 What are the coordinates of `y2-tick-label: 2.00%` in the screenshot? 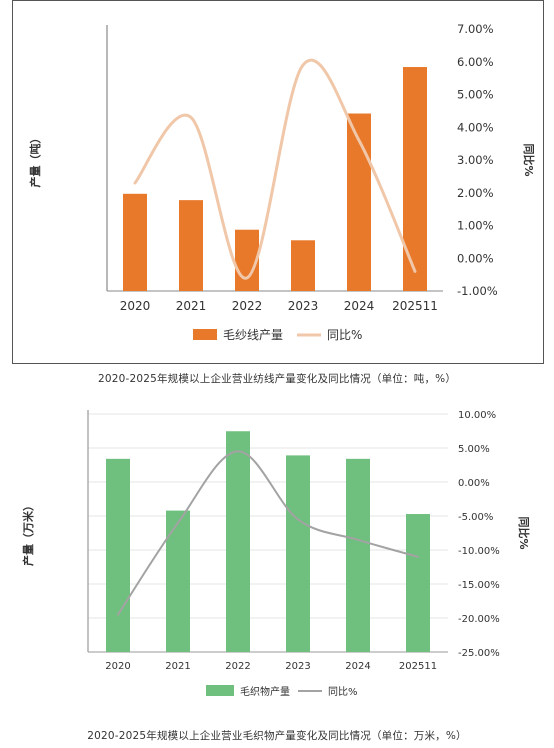 It's located at (475, 193).